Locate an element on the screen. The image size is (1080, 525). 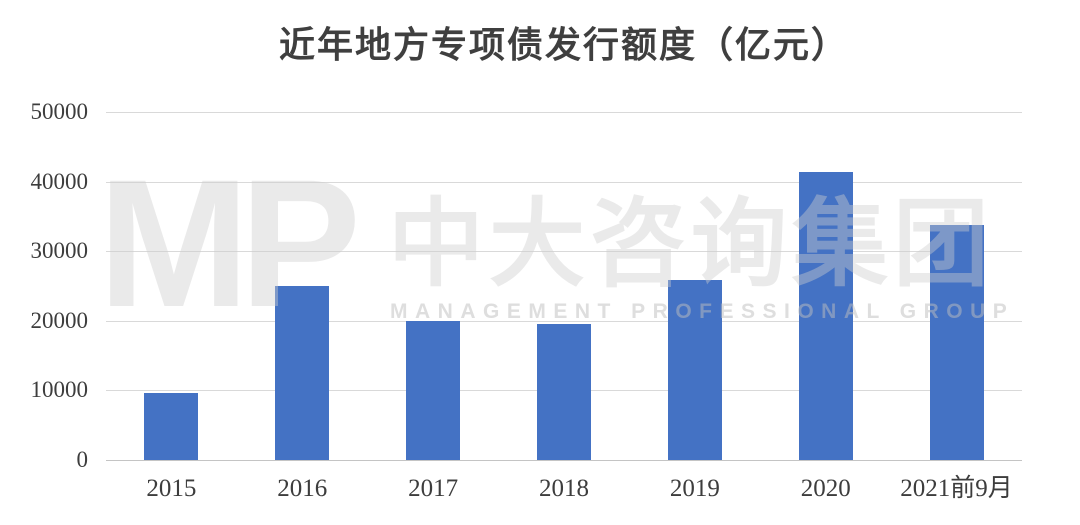
bar-2015 is located at coordinates (171, 426).